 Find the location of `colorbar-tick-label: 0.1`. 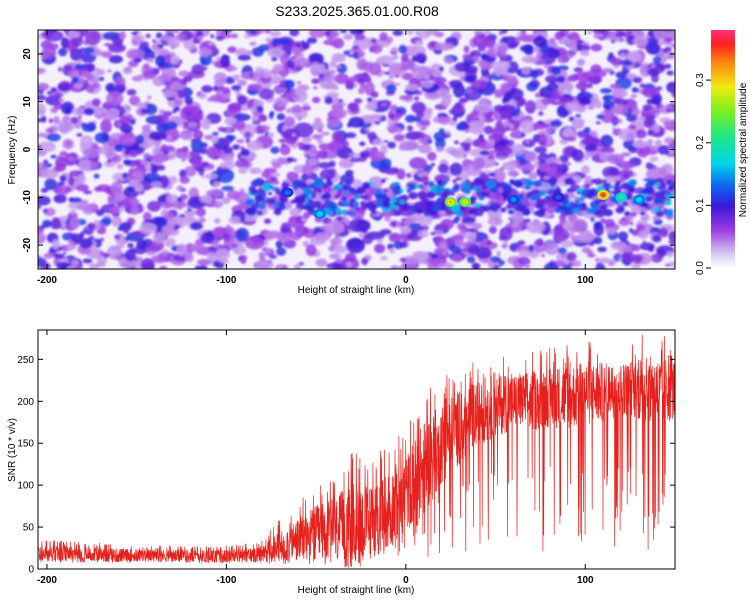

colorbar-tick-label: 0.1 is located at coordinates (700, 205).